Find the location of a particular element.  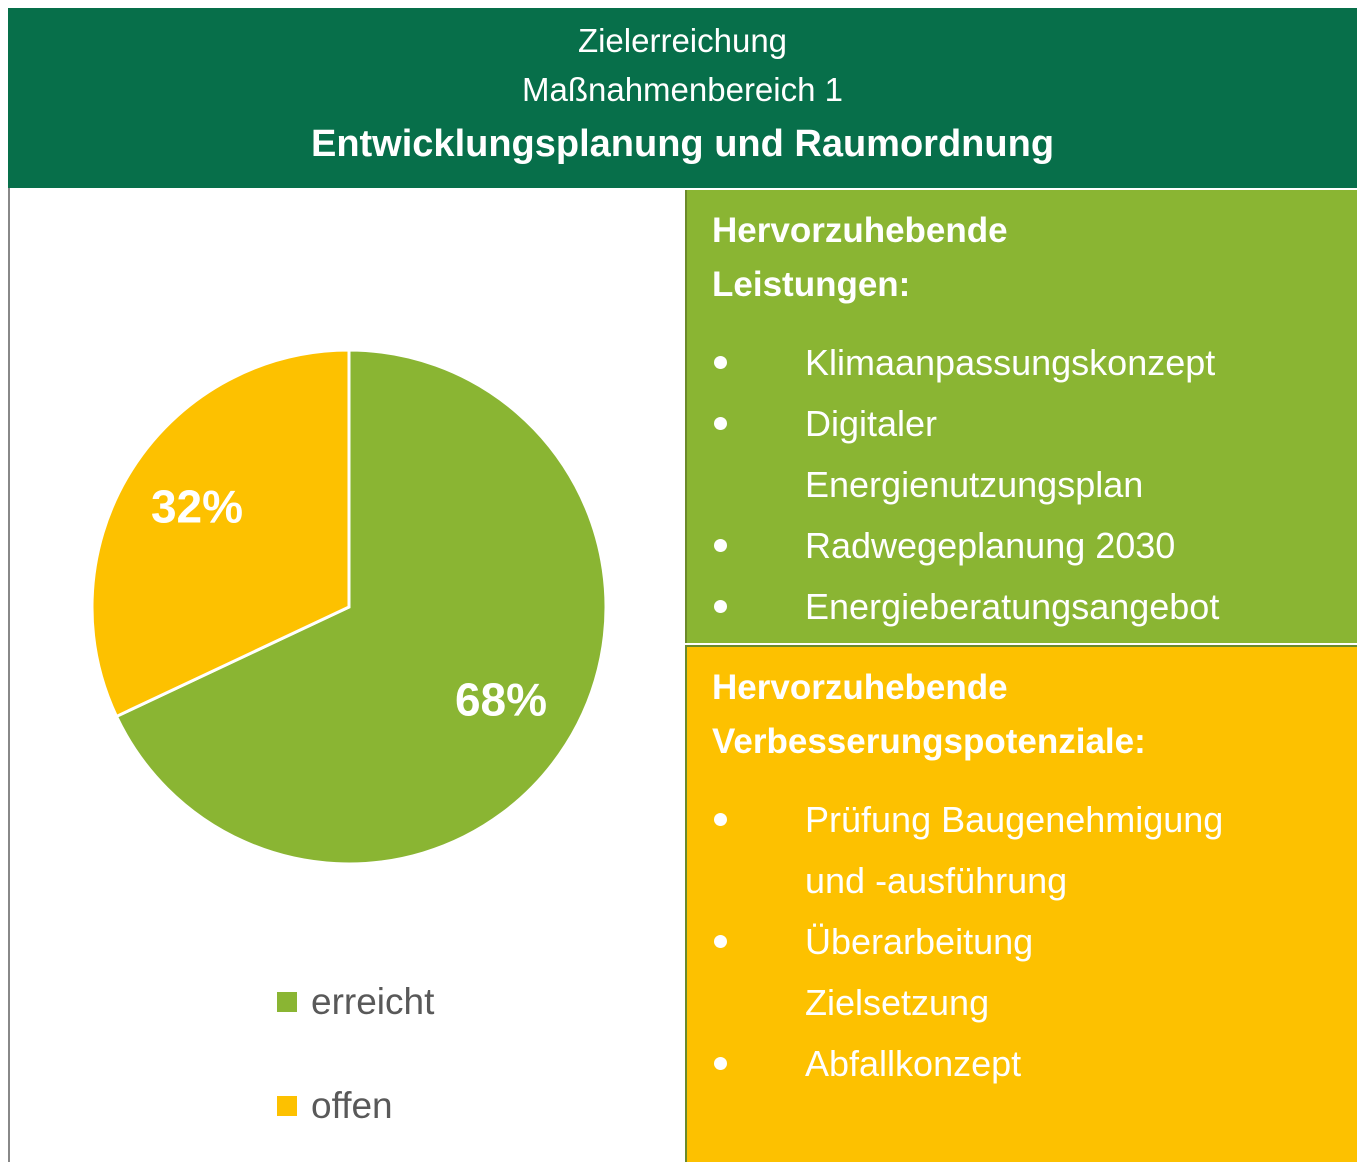

legend-label: offen is located at coordinates (352, 1105).